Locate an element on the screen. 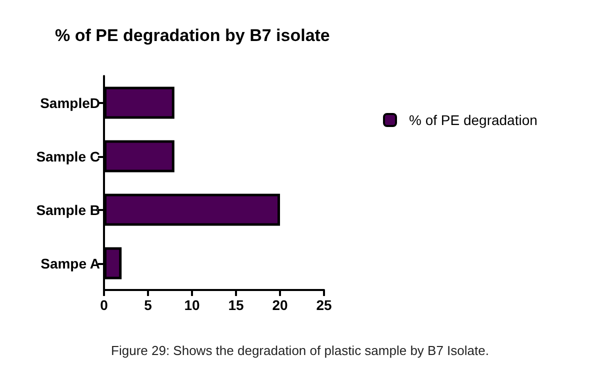  legend-label: % of PE degradation is located at coordinates (473, 120).